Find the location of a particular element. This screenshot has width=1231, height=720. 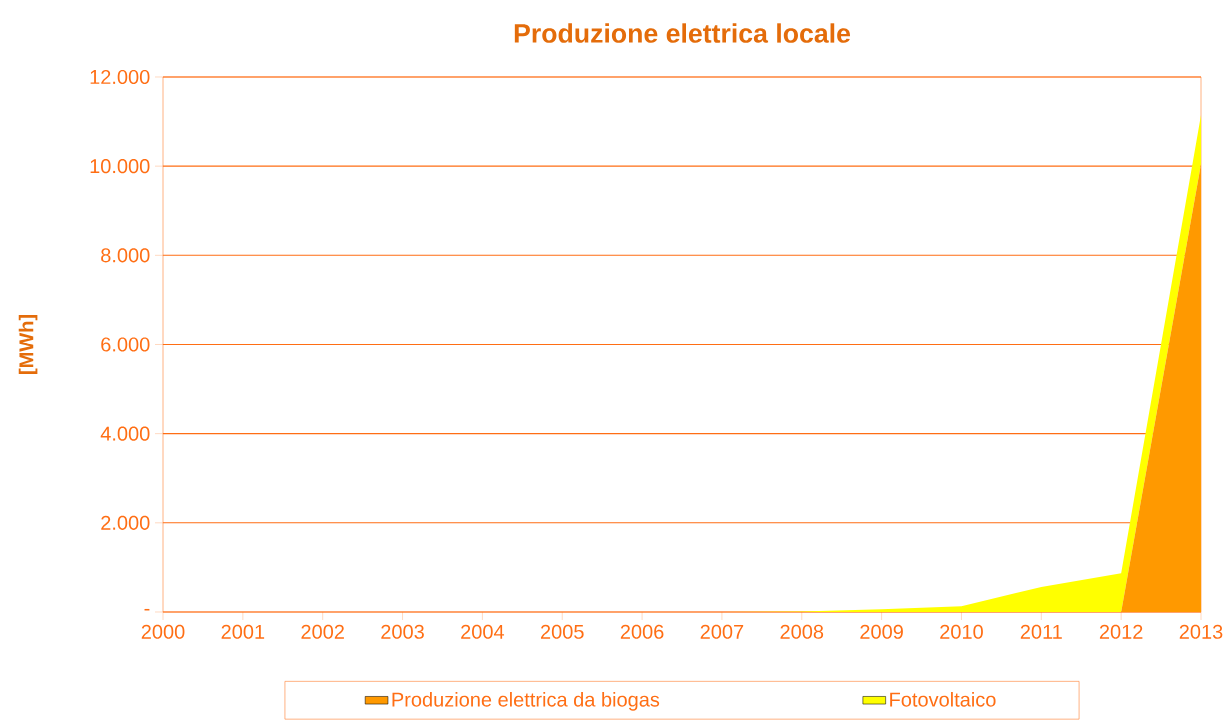

x-tick-label: 2002 is located at coordinates (322, 631).